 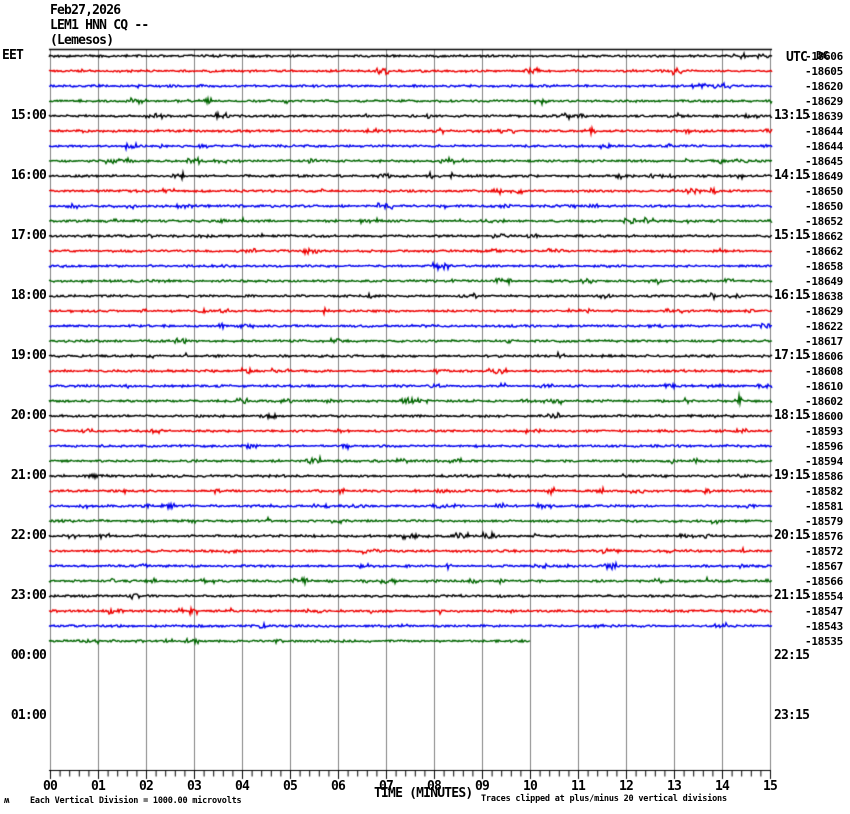 I want to click on dc-offset-value: -18586, so click(x=824, y=476).